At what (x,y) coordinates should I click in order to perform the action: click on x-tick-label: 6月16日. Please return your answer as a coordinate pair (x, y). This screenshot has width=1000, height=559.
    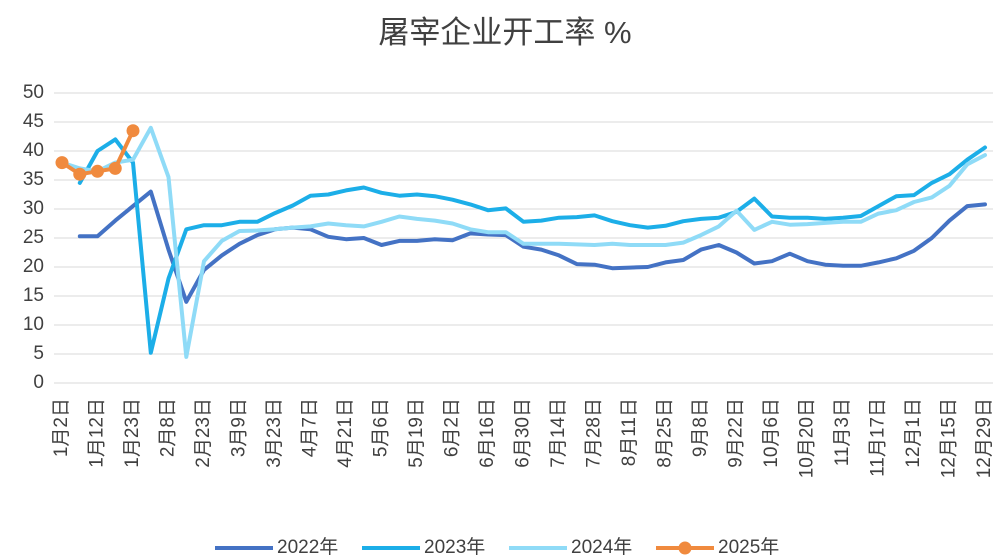
    Looking at the image, I should click on (487, 433).